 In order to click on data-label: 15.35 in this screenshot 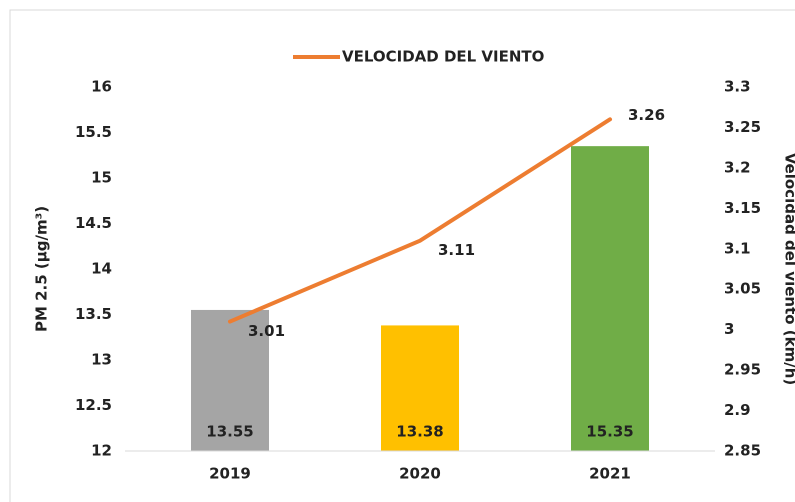, I will do `click(609, 432)`.